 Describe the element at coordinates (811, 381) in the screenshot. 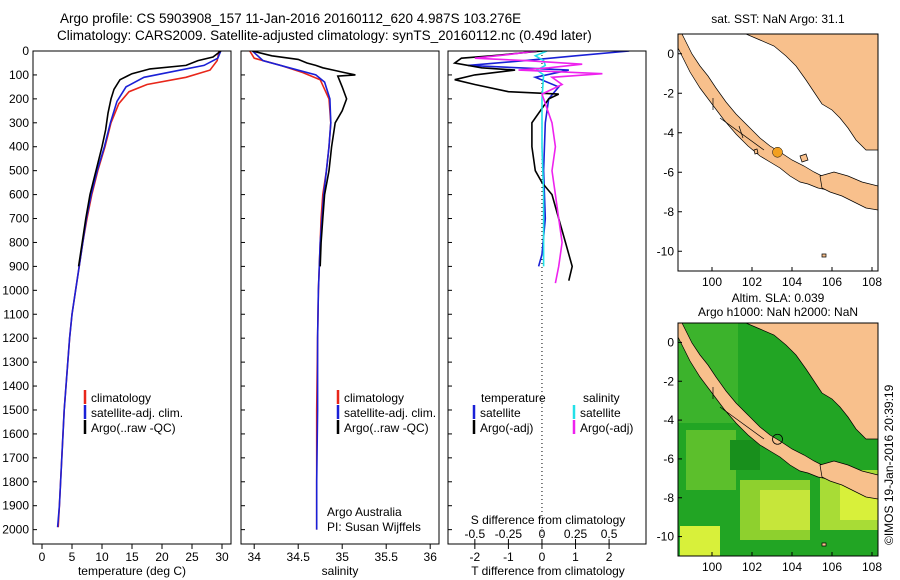

I see `bangka-belitung-land` at that location.